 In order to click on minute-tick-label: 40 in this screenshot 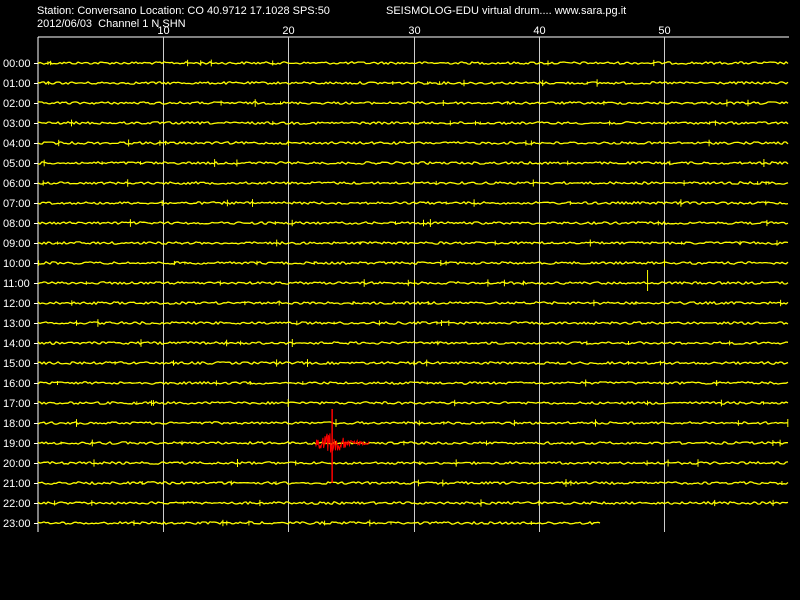, I will do `click(539, 31)`.